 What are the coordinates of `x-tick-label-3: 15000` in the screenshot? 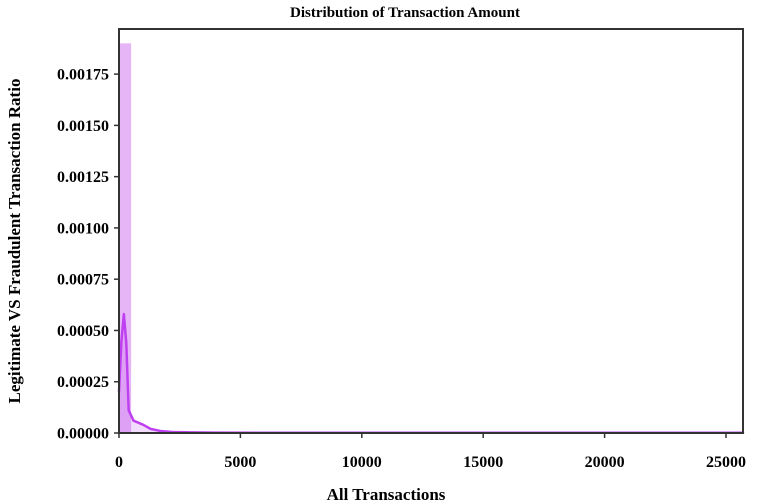 It's located at (483, 462).